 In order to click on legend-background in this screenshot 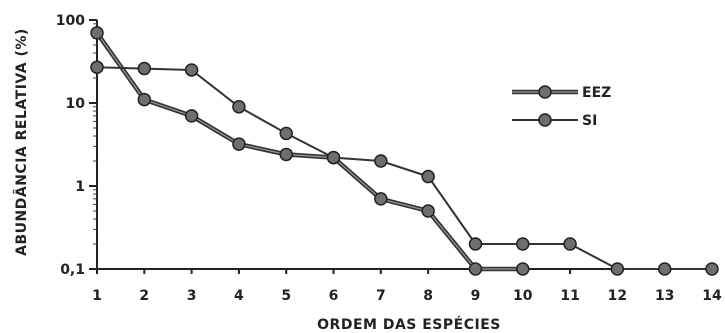, I will do `click(570, 111)`.